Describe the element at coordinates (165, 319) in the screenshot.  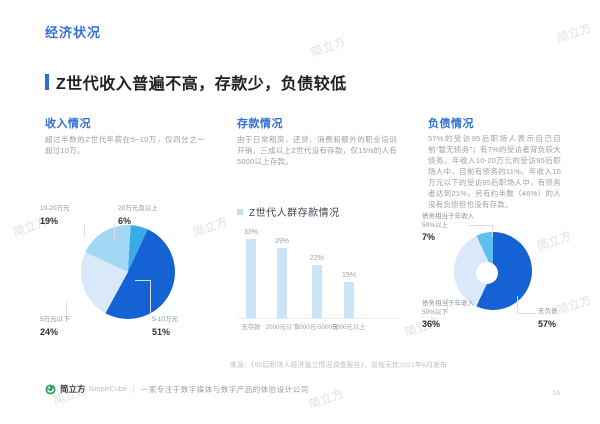
I see `pie-slice-label: 5-10万元` at that location.